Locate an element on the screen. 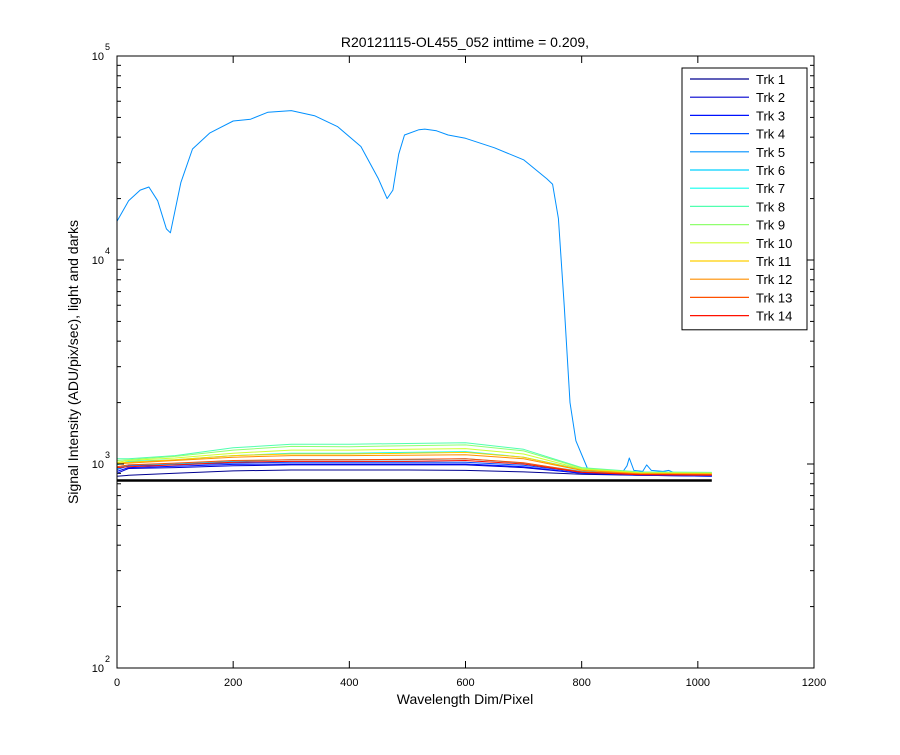 Image resolution: width=900 pixels, height=755 pixels. x-tick-label: 1200 is located at coordinates (814, 683).